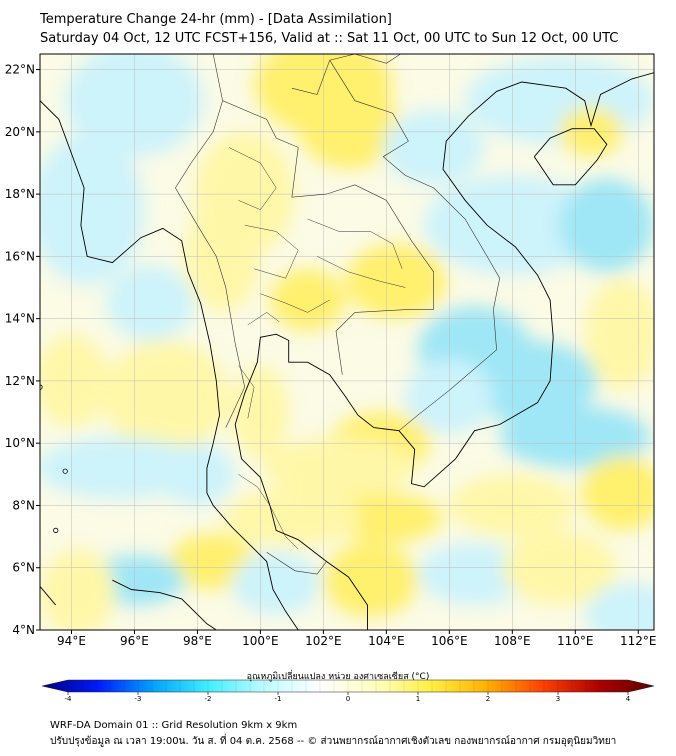 The image size is (676, 756). What do you see at coordinates (386, 641) in the screenshot?
I see `lon-tick-label: 104°E` at bounding box center [386, 641].